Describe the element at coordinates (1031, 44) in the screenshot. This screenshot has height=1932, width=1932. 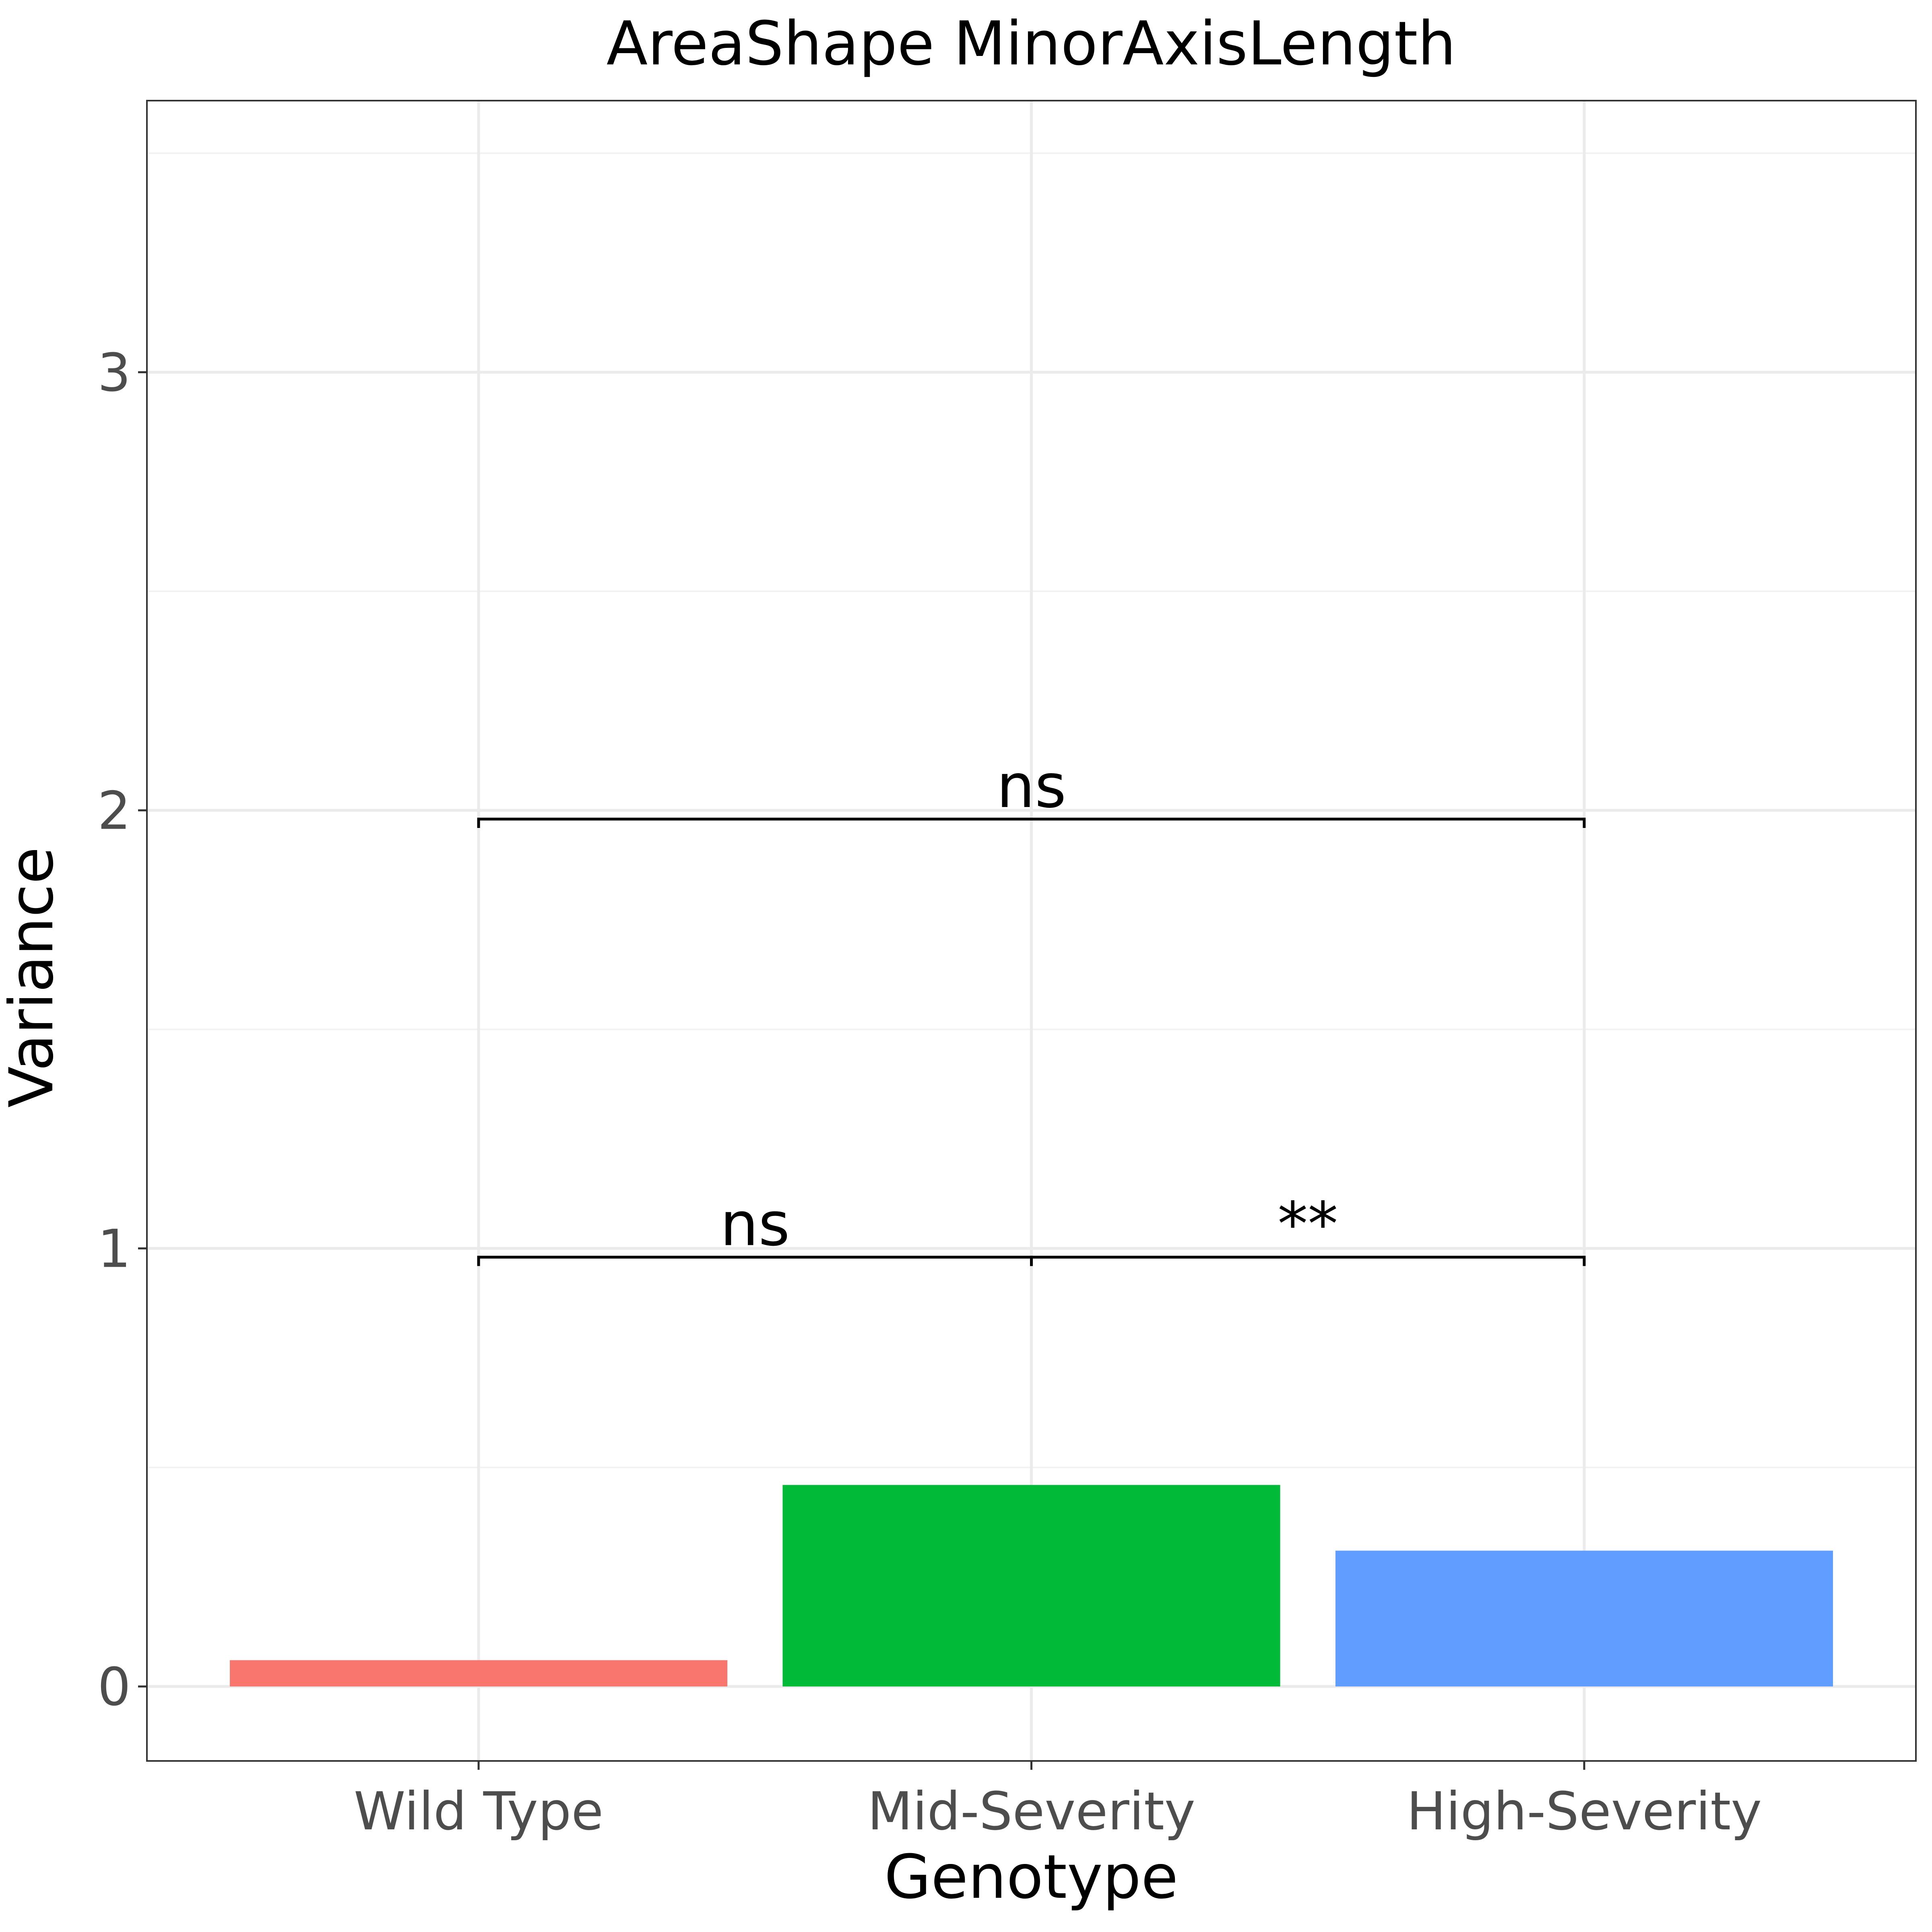
I see `chart-title: AreaShape MinorAxisLength` at that location.